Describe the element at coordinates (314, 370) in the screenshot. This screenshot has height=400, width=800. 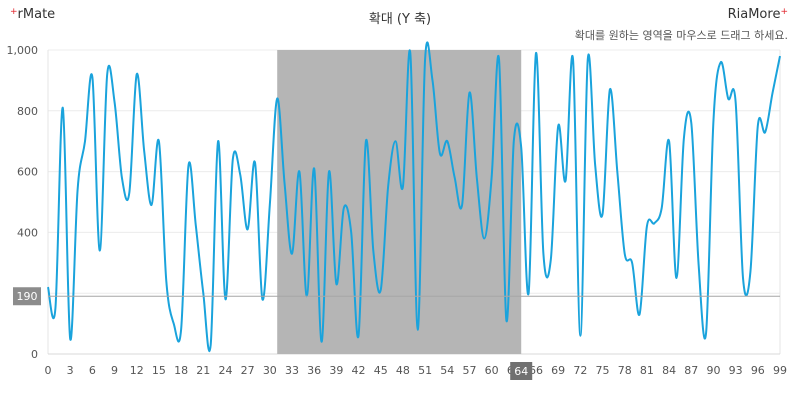
I see `x-tick-label: 36` at that location.